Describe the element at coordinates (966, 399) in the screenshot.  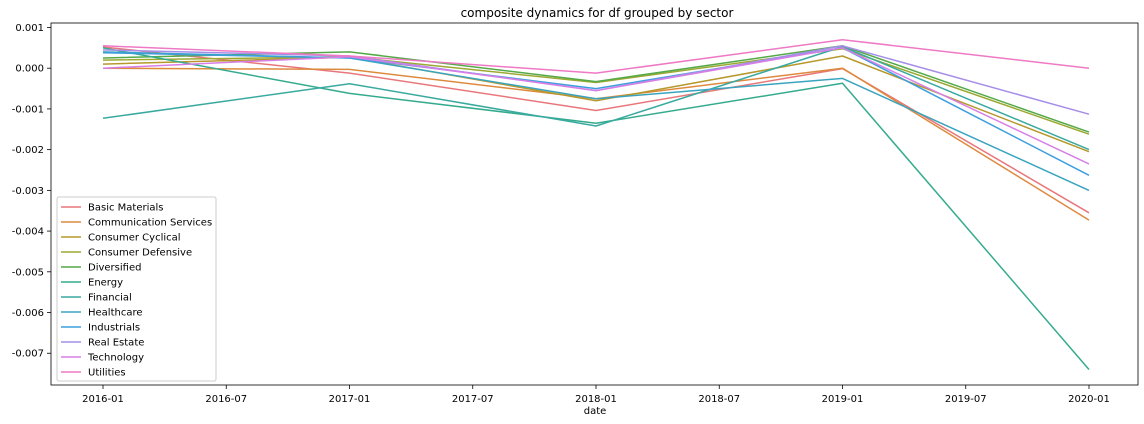
I see `x-tick-label: 2019-07` at that location.